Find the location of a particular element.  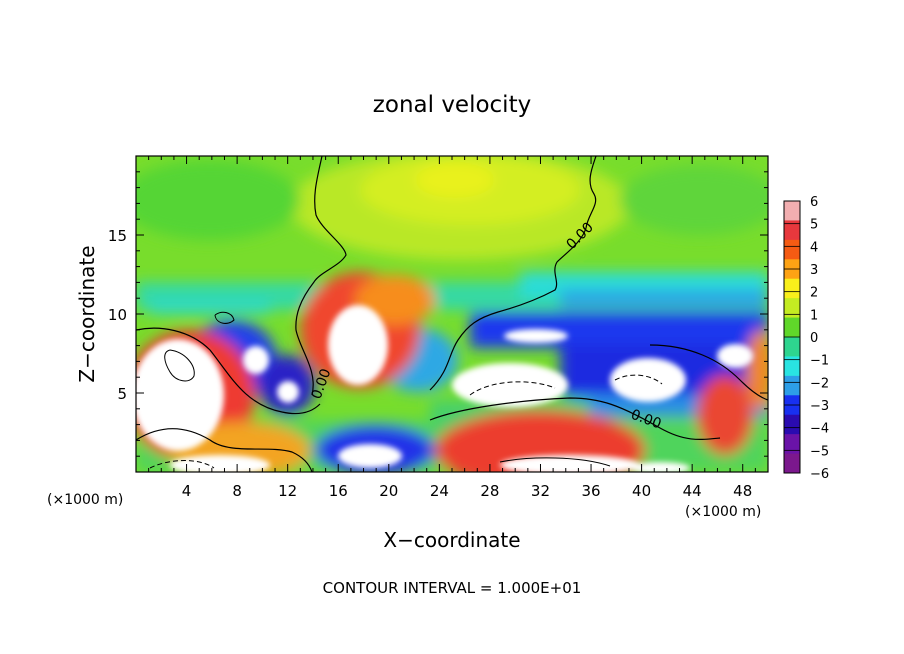

colorbar-label: −2 is located at coordinates (819, 383).